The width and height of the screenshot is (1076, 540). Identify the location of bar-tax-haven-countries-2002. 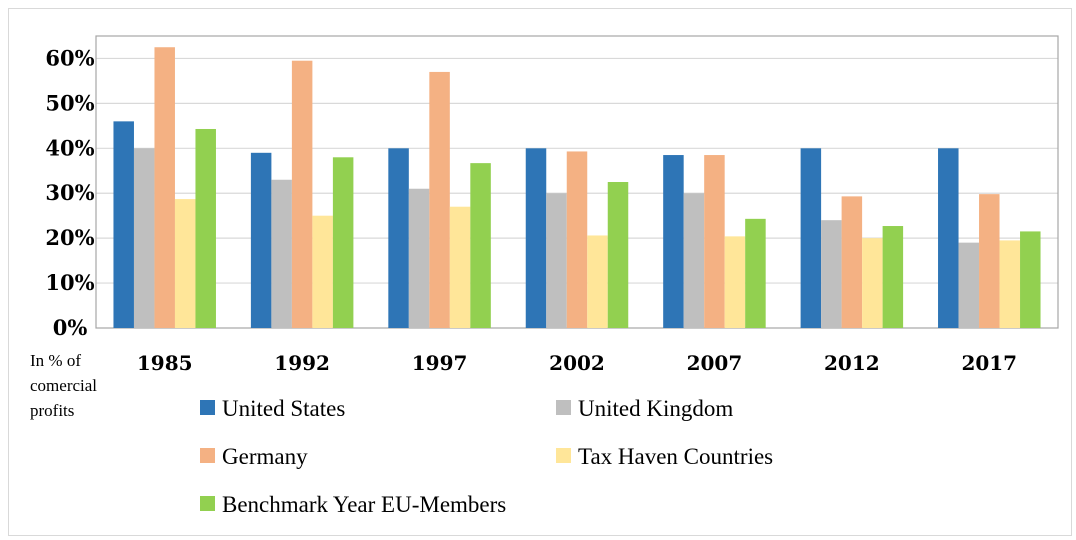
(597, 281).